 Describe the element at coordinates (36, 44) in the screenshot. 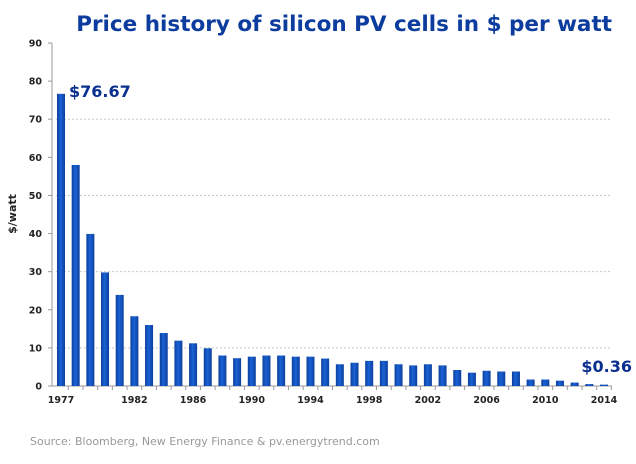

I see `y-tick-label-90: 90` at that location.